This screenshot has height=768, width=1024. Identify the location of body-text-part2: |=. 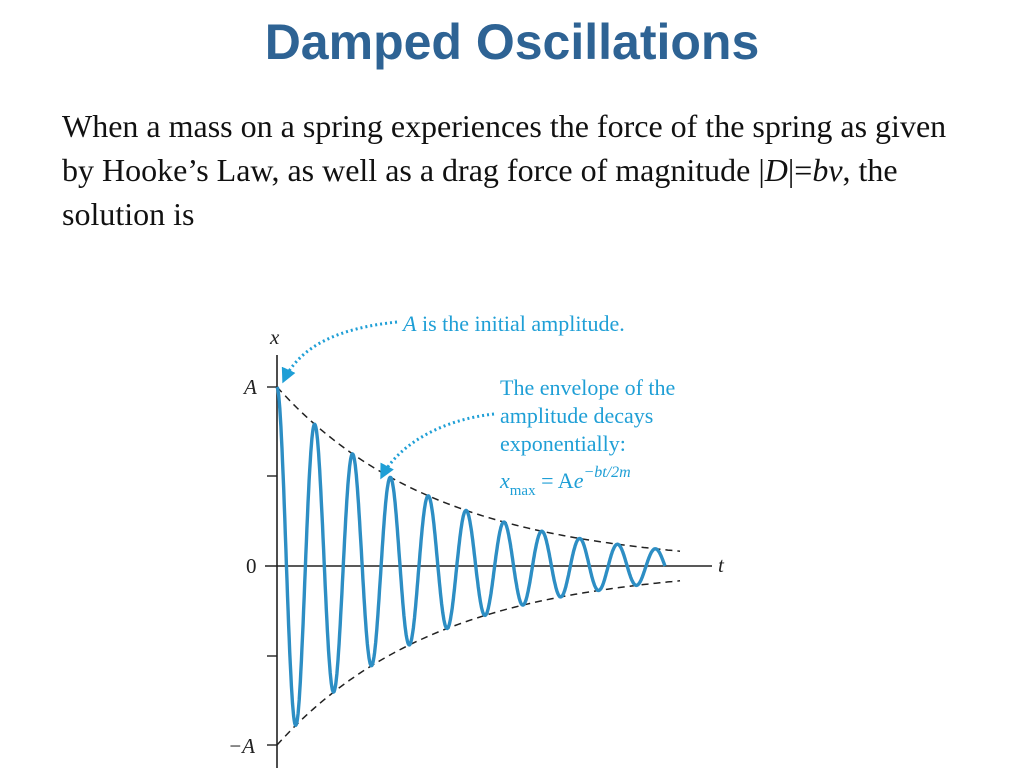
(800, 170).